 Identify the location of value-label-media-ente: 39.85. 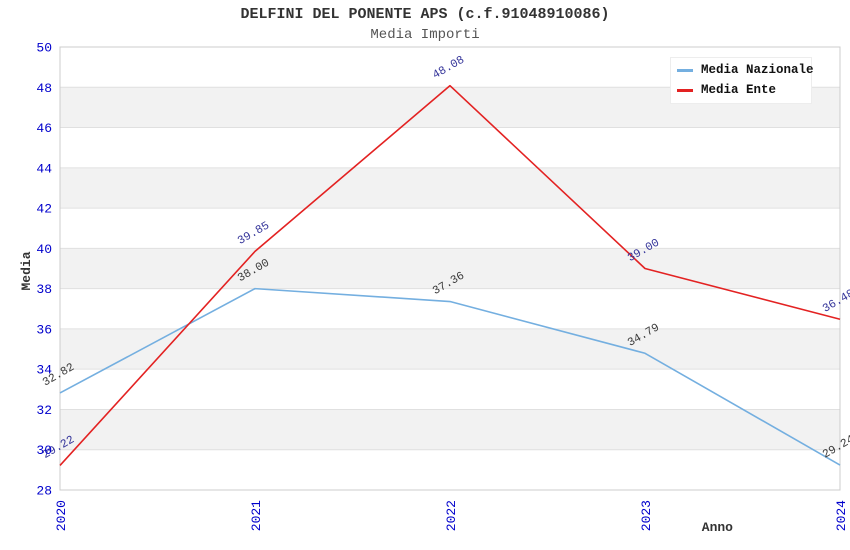
(254, 233).